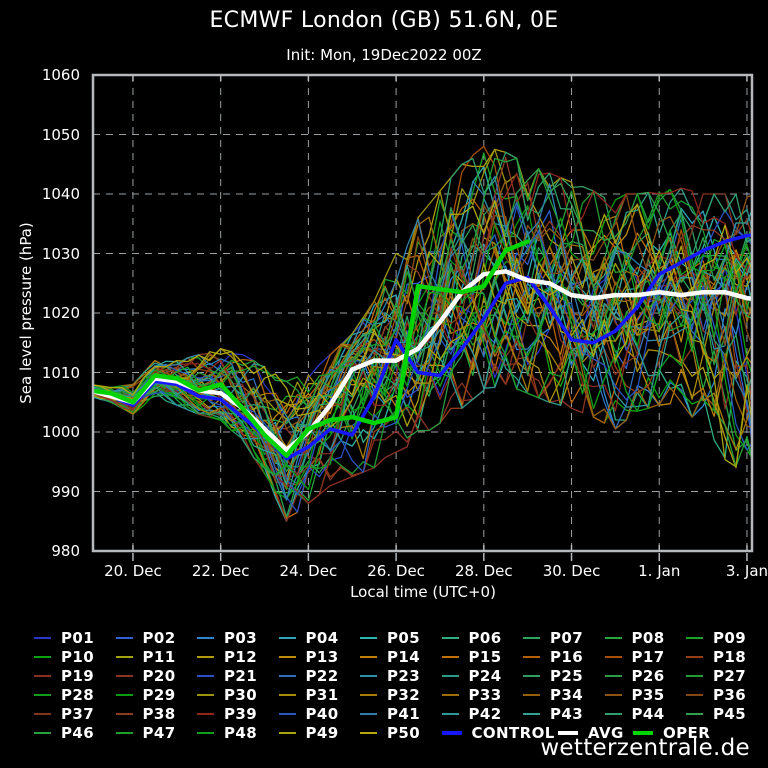  Describe the element at coordinates (133, 571) in the screenshot. I see `x-tick-label: 20. Dec` at that location.